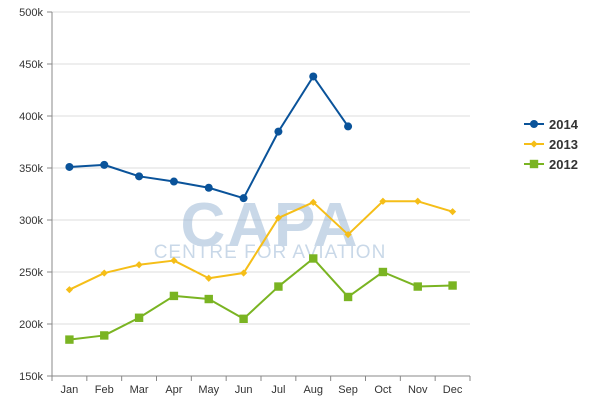 The height and width of the screenshot is (405, 600). I want to click on series-line-2013, so click(260, 245).